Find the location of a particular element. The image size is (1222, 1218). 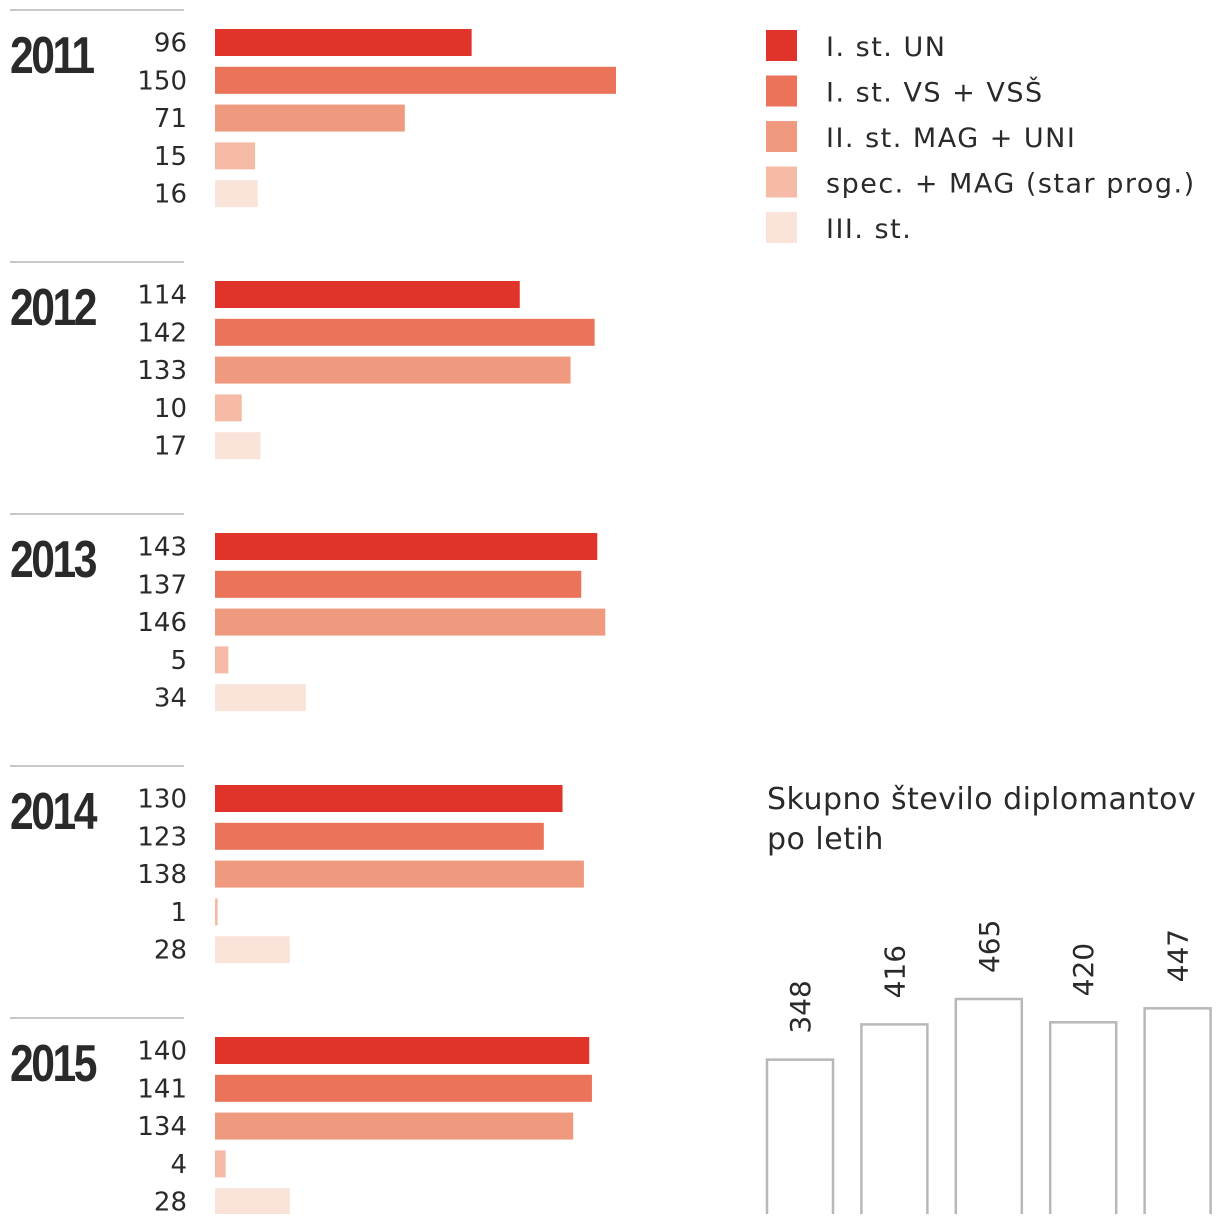

bar-value-label: 133 is located at coordinates (162, 371).